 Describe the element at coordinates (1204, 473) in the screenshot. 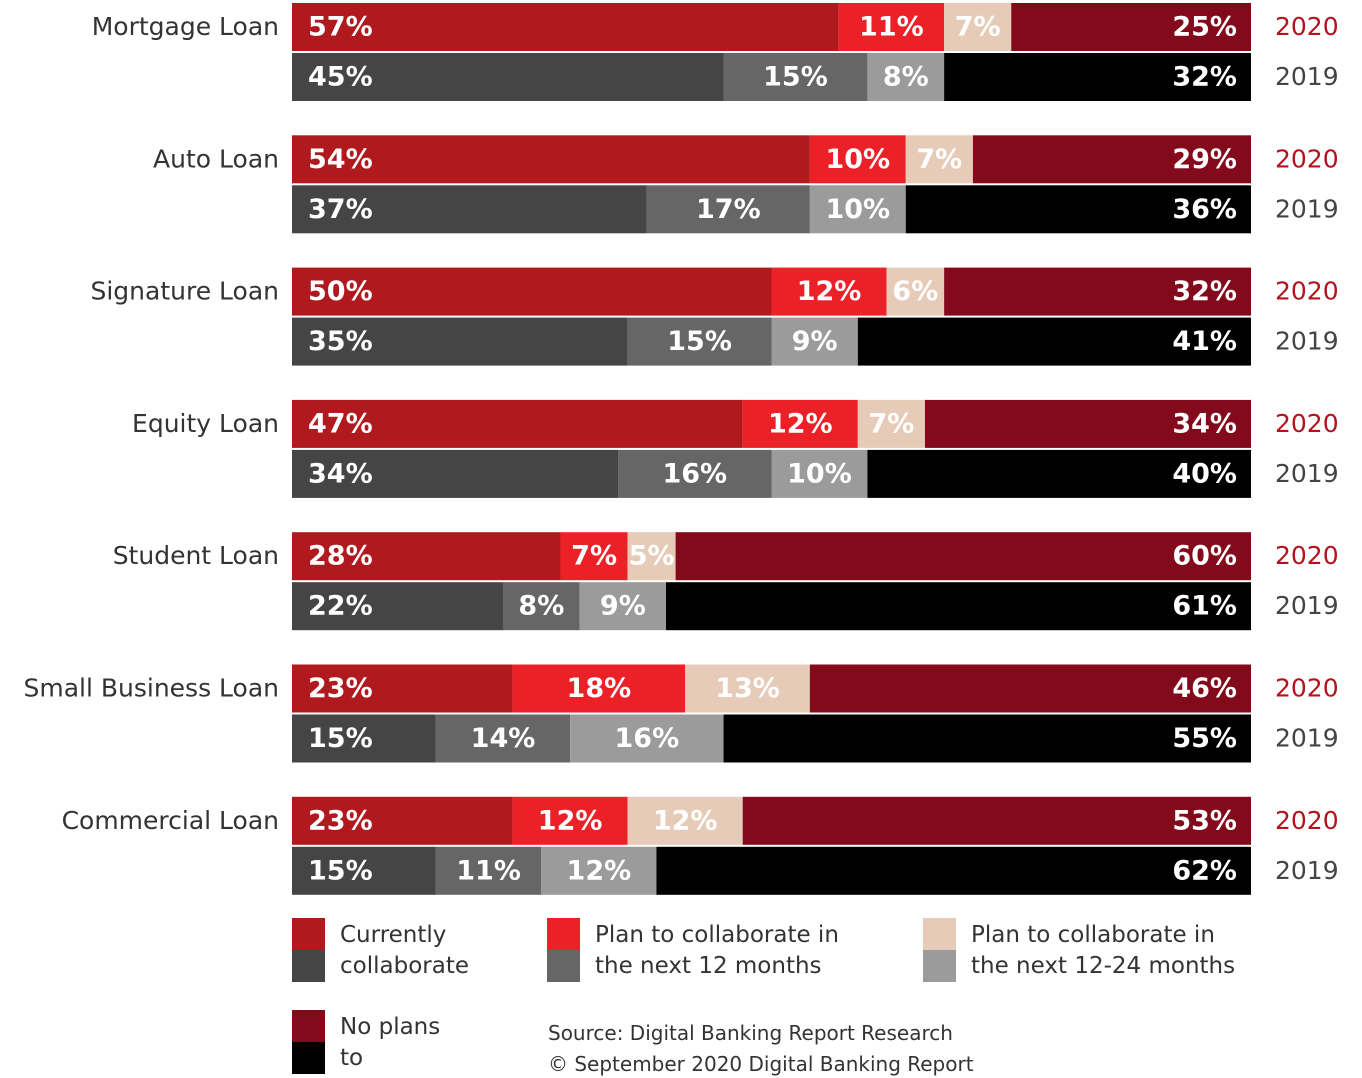

I see `value-label: 40%` at that location.